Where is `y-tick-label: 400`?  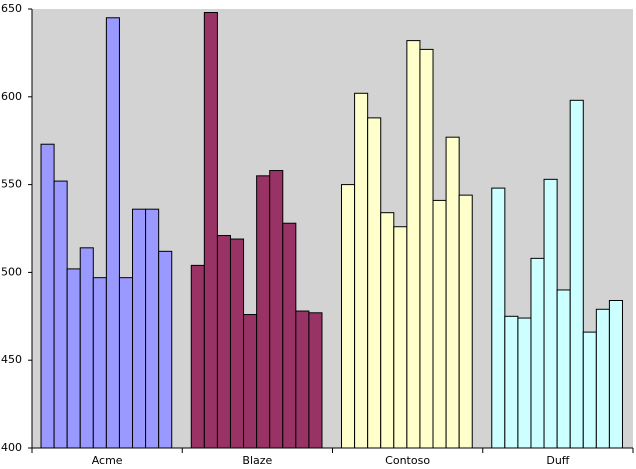 y-tick-label: 400 is located at coordinates (11, 447).